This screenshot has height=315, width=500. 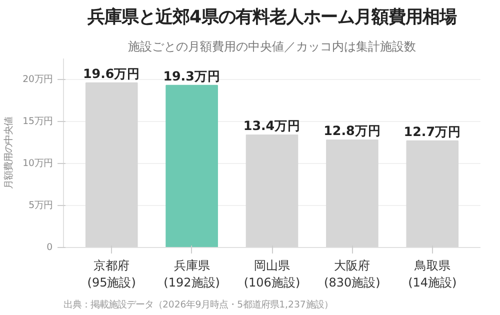 I want to click on source-note: 出典：掲載施設データ（2026年9月時点・5都道府県1,237施設）, so click(x=198, y=305).